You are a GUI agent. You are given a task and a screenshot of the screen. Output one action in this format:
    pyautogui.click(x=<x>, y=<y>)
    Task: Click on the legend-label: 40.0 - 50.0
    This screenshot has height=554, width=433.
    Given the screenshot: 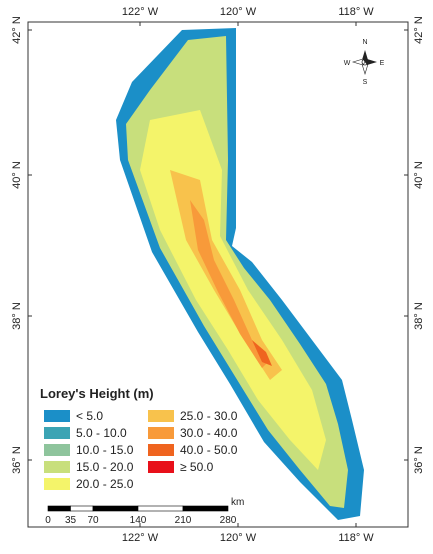 What is the action you would take?
    pyautogui.click(x=209, y=450)
    